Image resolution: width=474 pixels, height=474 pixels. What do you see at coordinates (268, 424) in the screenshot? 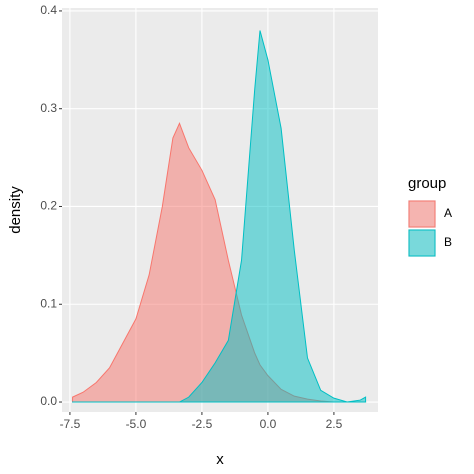
I see `x-tick-label: 0.0` at bounding box center [268, 424].